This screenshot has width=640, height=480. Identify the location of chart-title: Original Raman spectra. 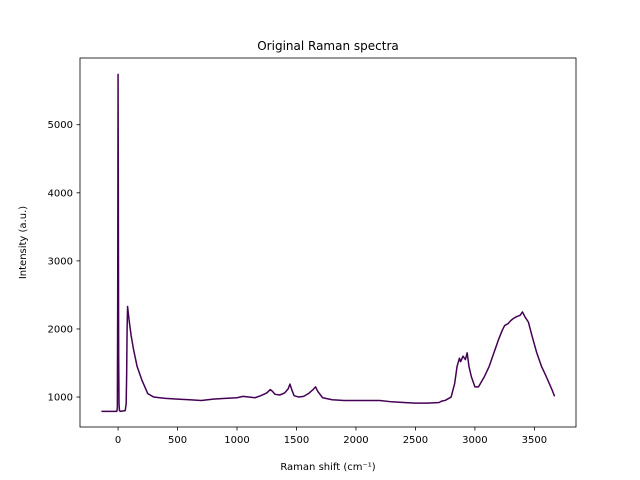
(328, 46).